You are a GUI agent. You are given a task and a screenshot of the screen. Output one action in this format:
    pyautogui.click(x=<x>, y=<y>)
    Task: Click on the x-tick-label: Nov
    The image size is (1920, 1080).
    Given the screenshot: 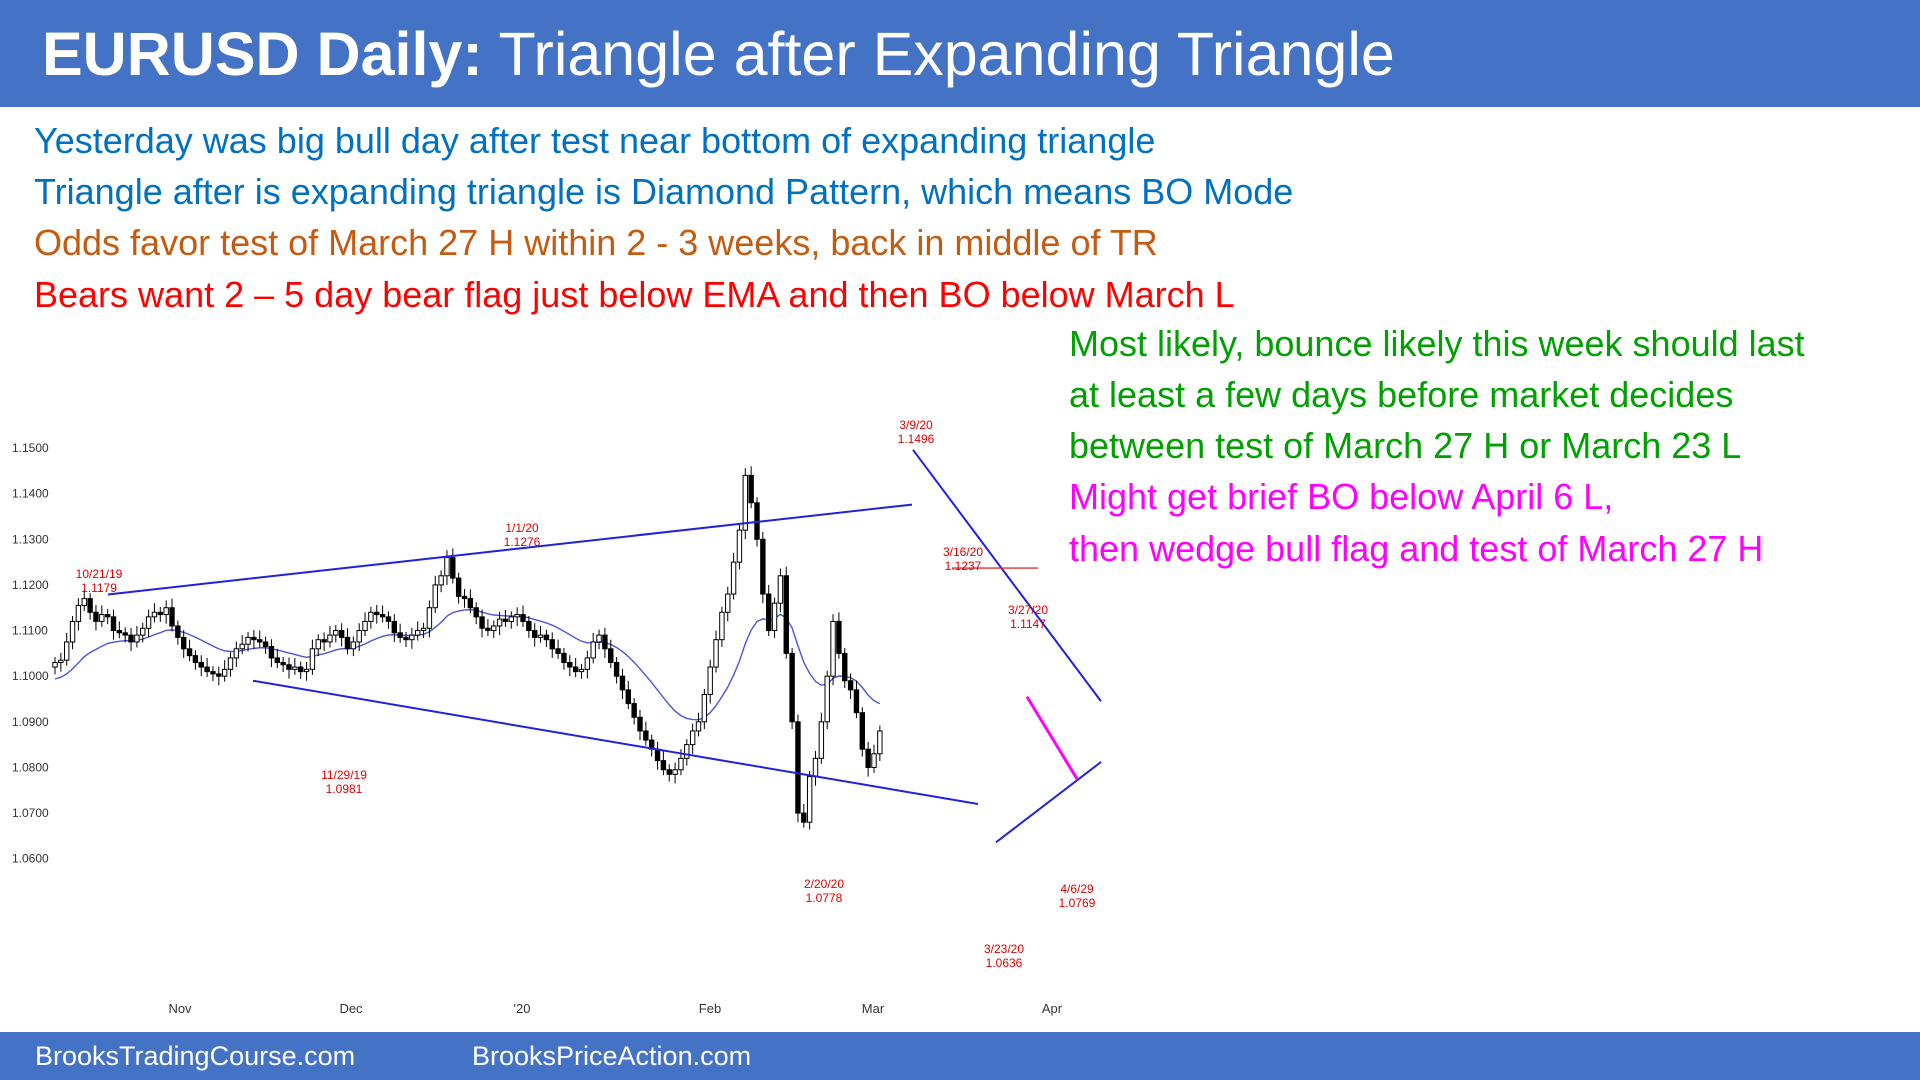 What is the action you would take?
    pyautogui.click(x=180, y=1008)
    